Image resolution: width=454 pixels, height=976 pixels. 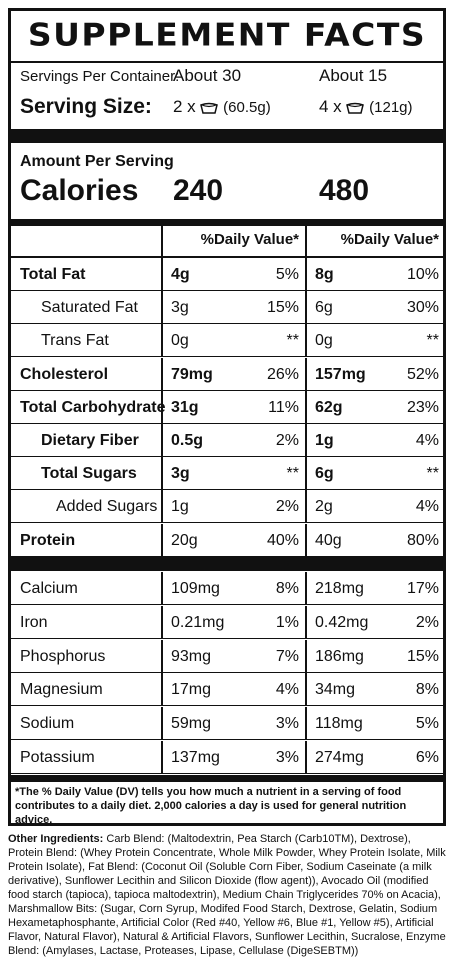 I want to click on amount-b: 118mg, so click(x=339, y=724).